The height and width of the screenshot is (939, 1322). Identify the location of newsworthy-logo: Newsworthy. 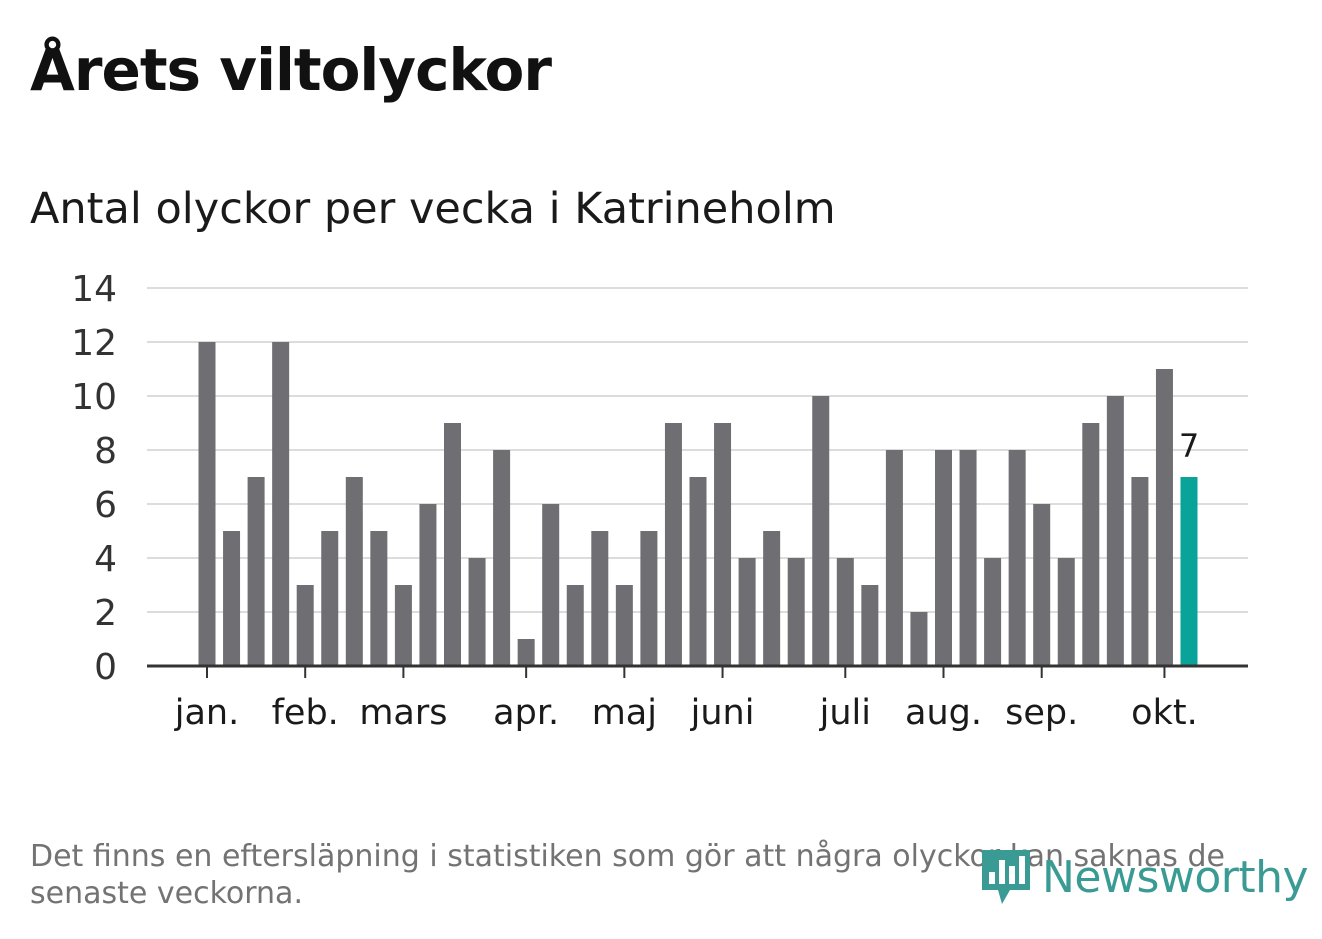
(1144, 877).